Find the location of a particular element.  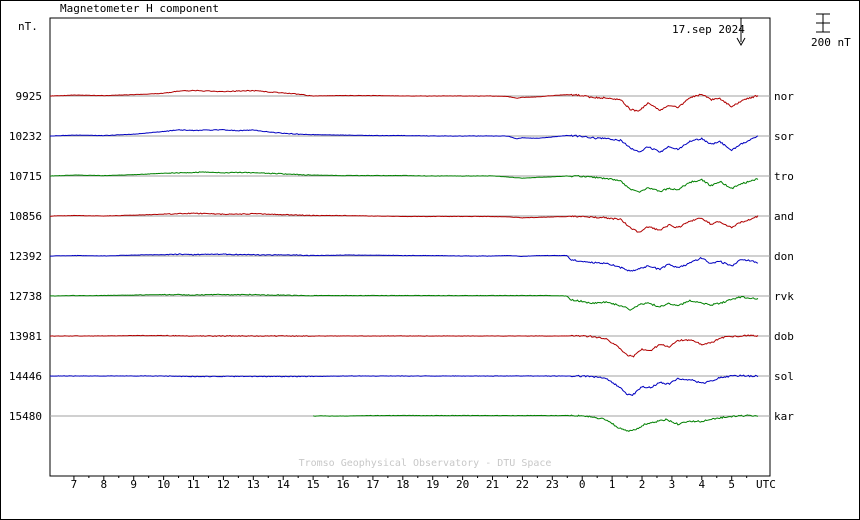

date-label: 17.sep 2024 is located at coordinates (708, 29).